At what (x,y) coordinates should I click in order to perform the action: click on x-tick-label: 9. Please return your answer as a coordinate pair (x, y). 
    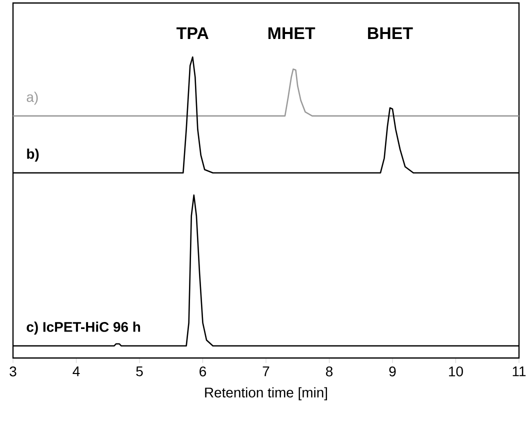
    Looking at the image, I should click on (392, 371).